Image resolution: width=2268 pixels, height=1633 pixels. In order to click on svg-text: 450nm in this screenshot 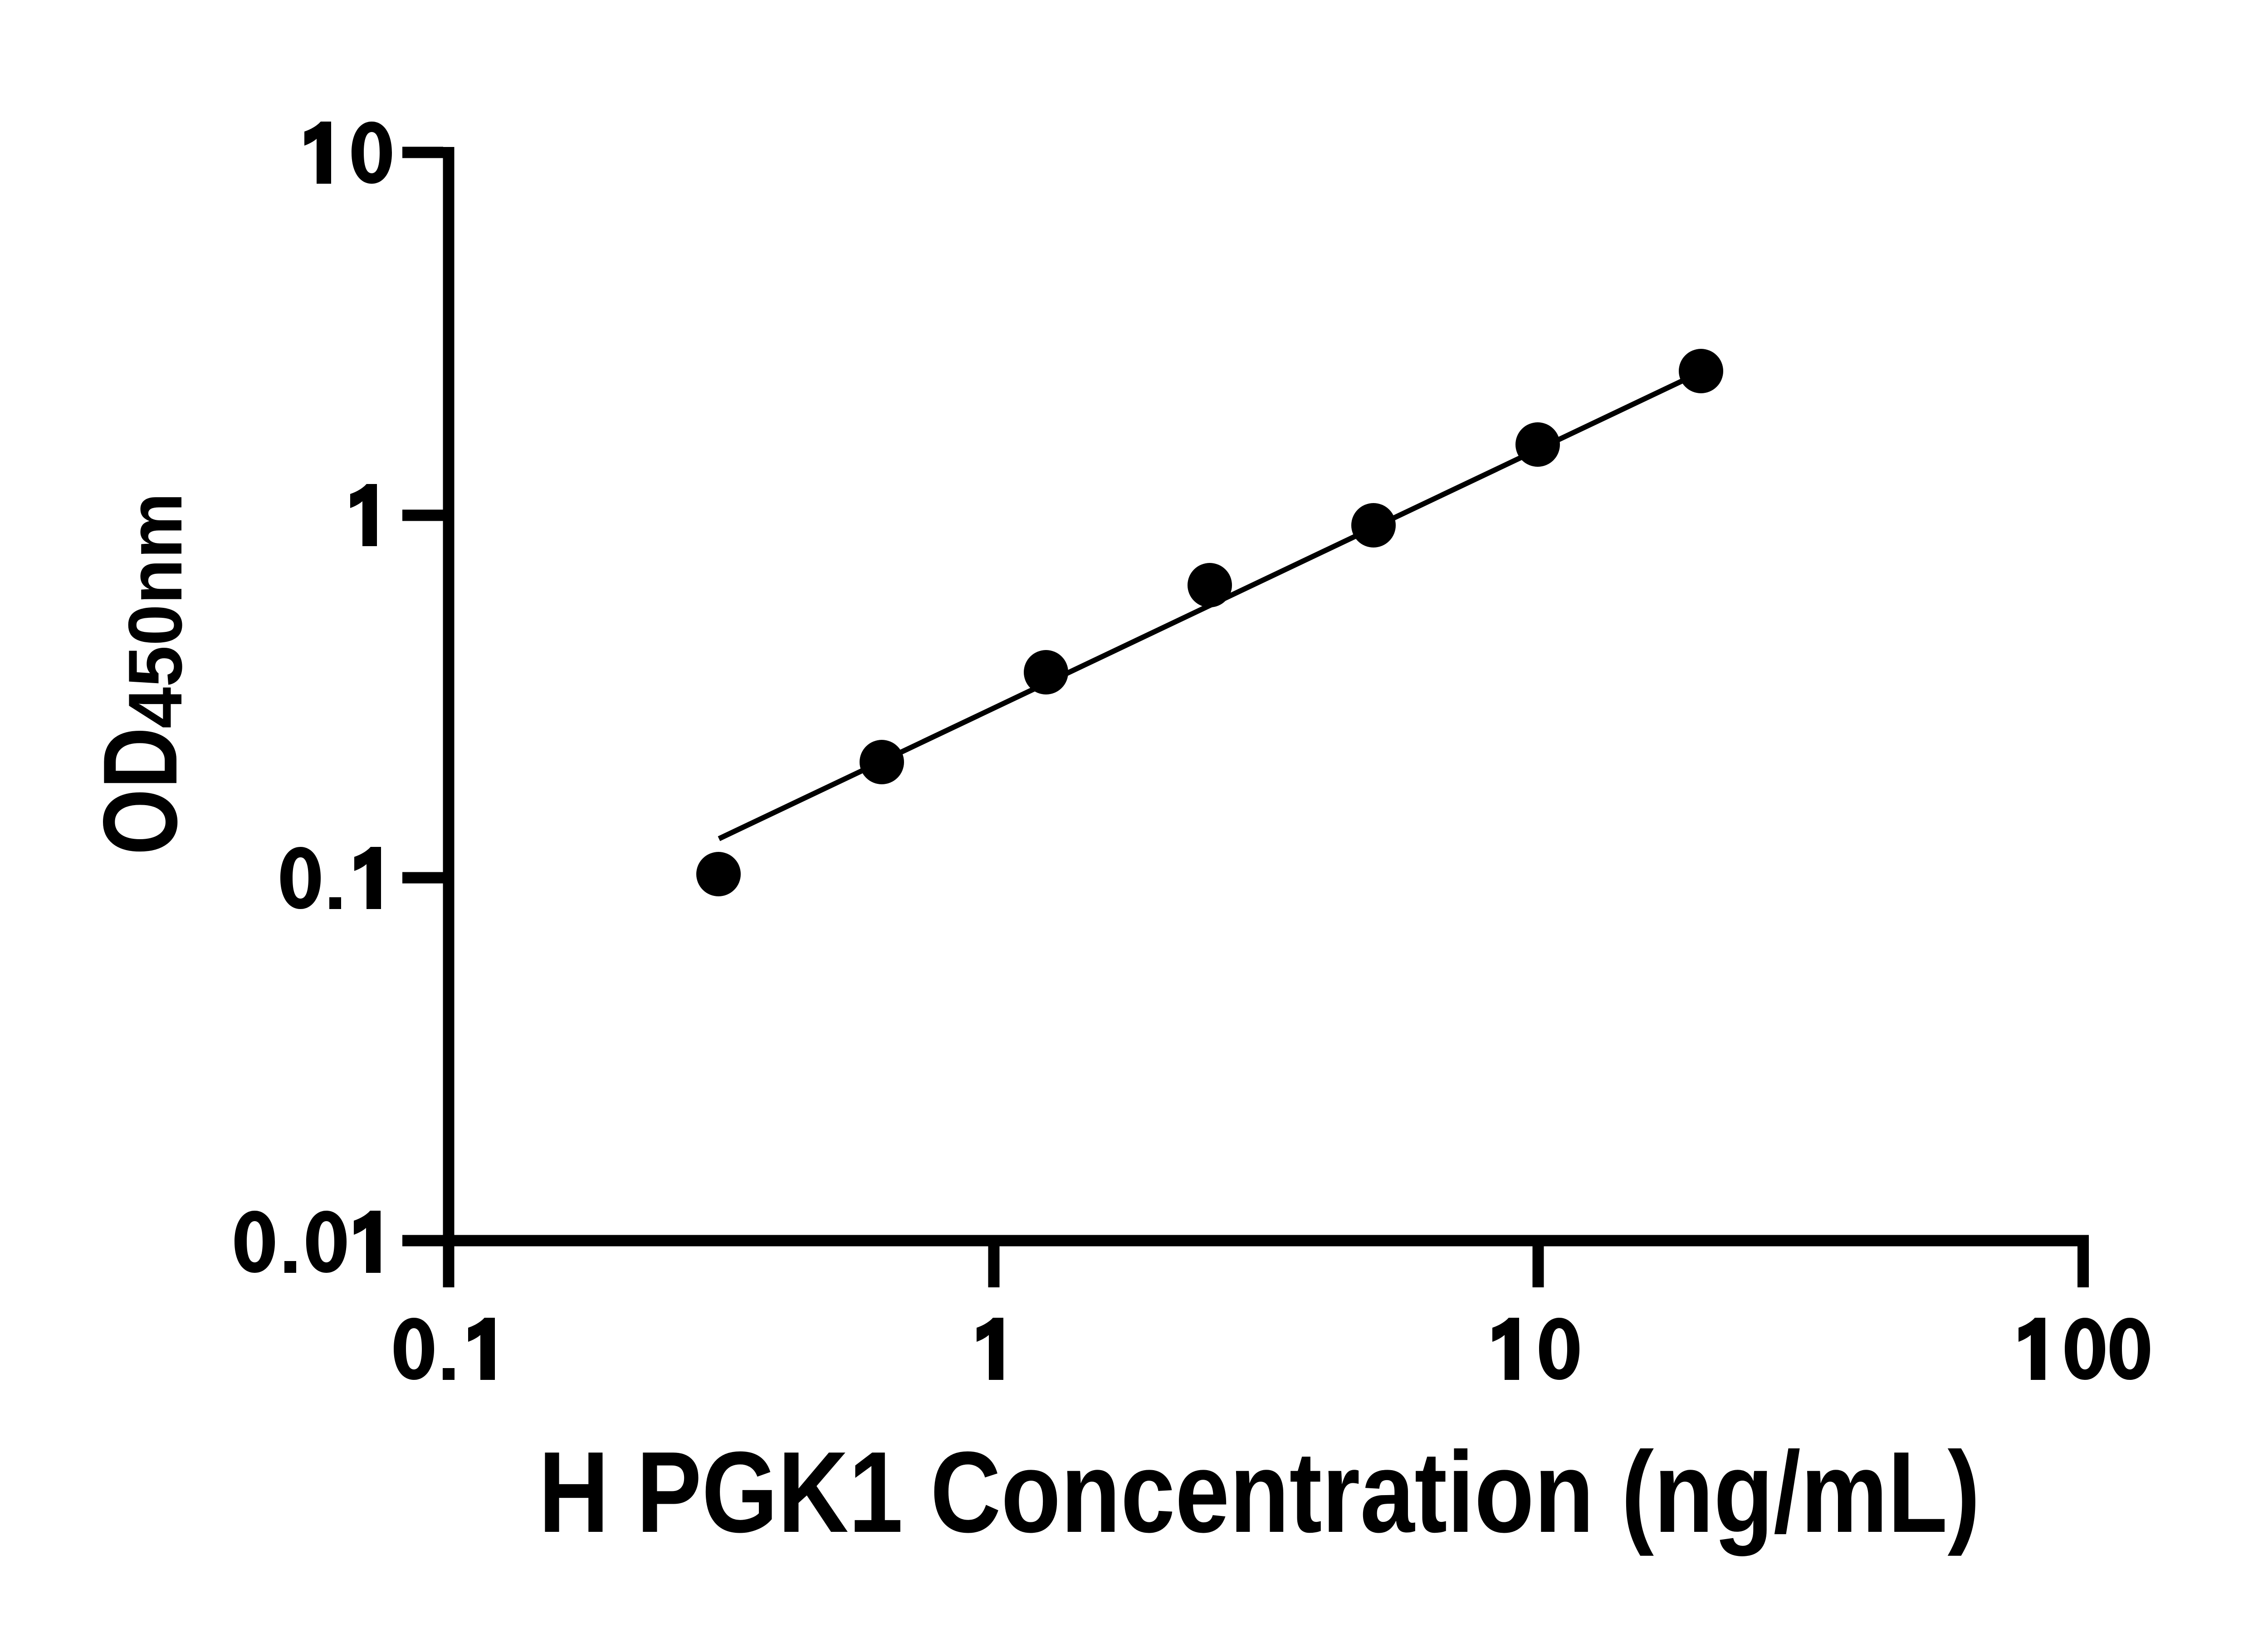, I will do `click(156, 610)`.